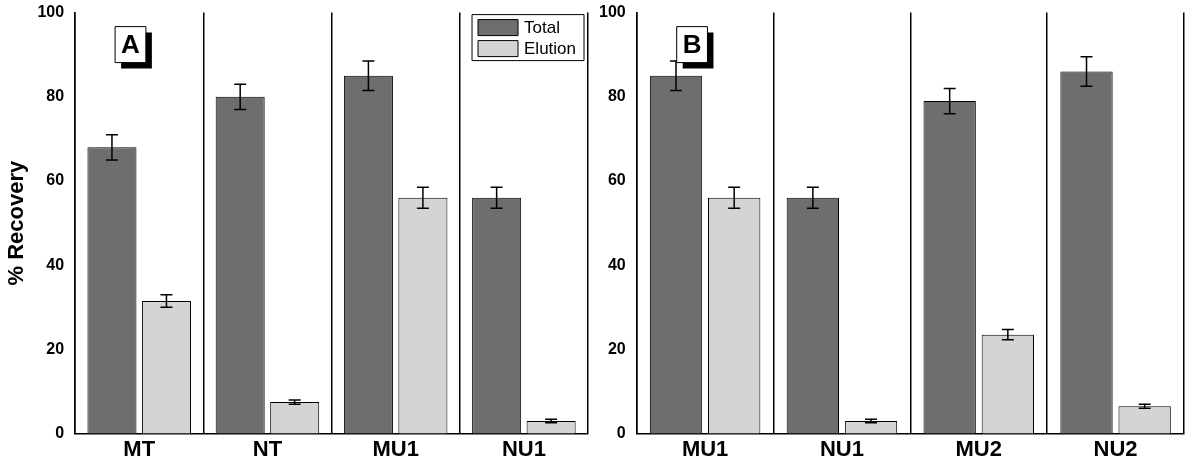 The image size is (1196, 470). I want to click on x-tick-label: MU2, so click(978, 448).